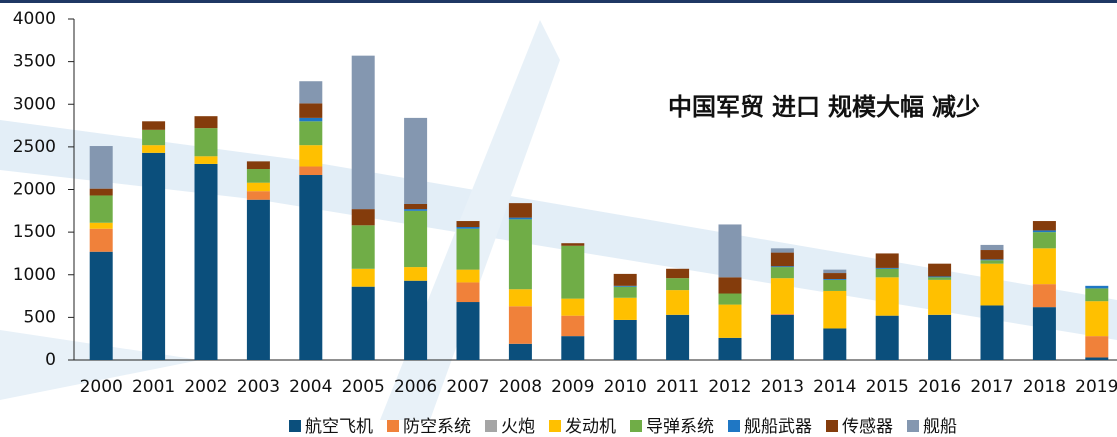 This screenshot has height=437, width=1117. Describe the element at coordinates (34, 190) in the screenshot. I see `y-tick-label: 2000` at that location.